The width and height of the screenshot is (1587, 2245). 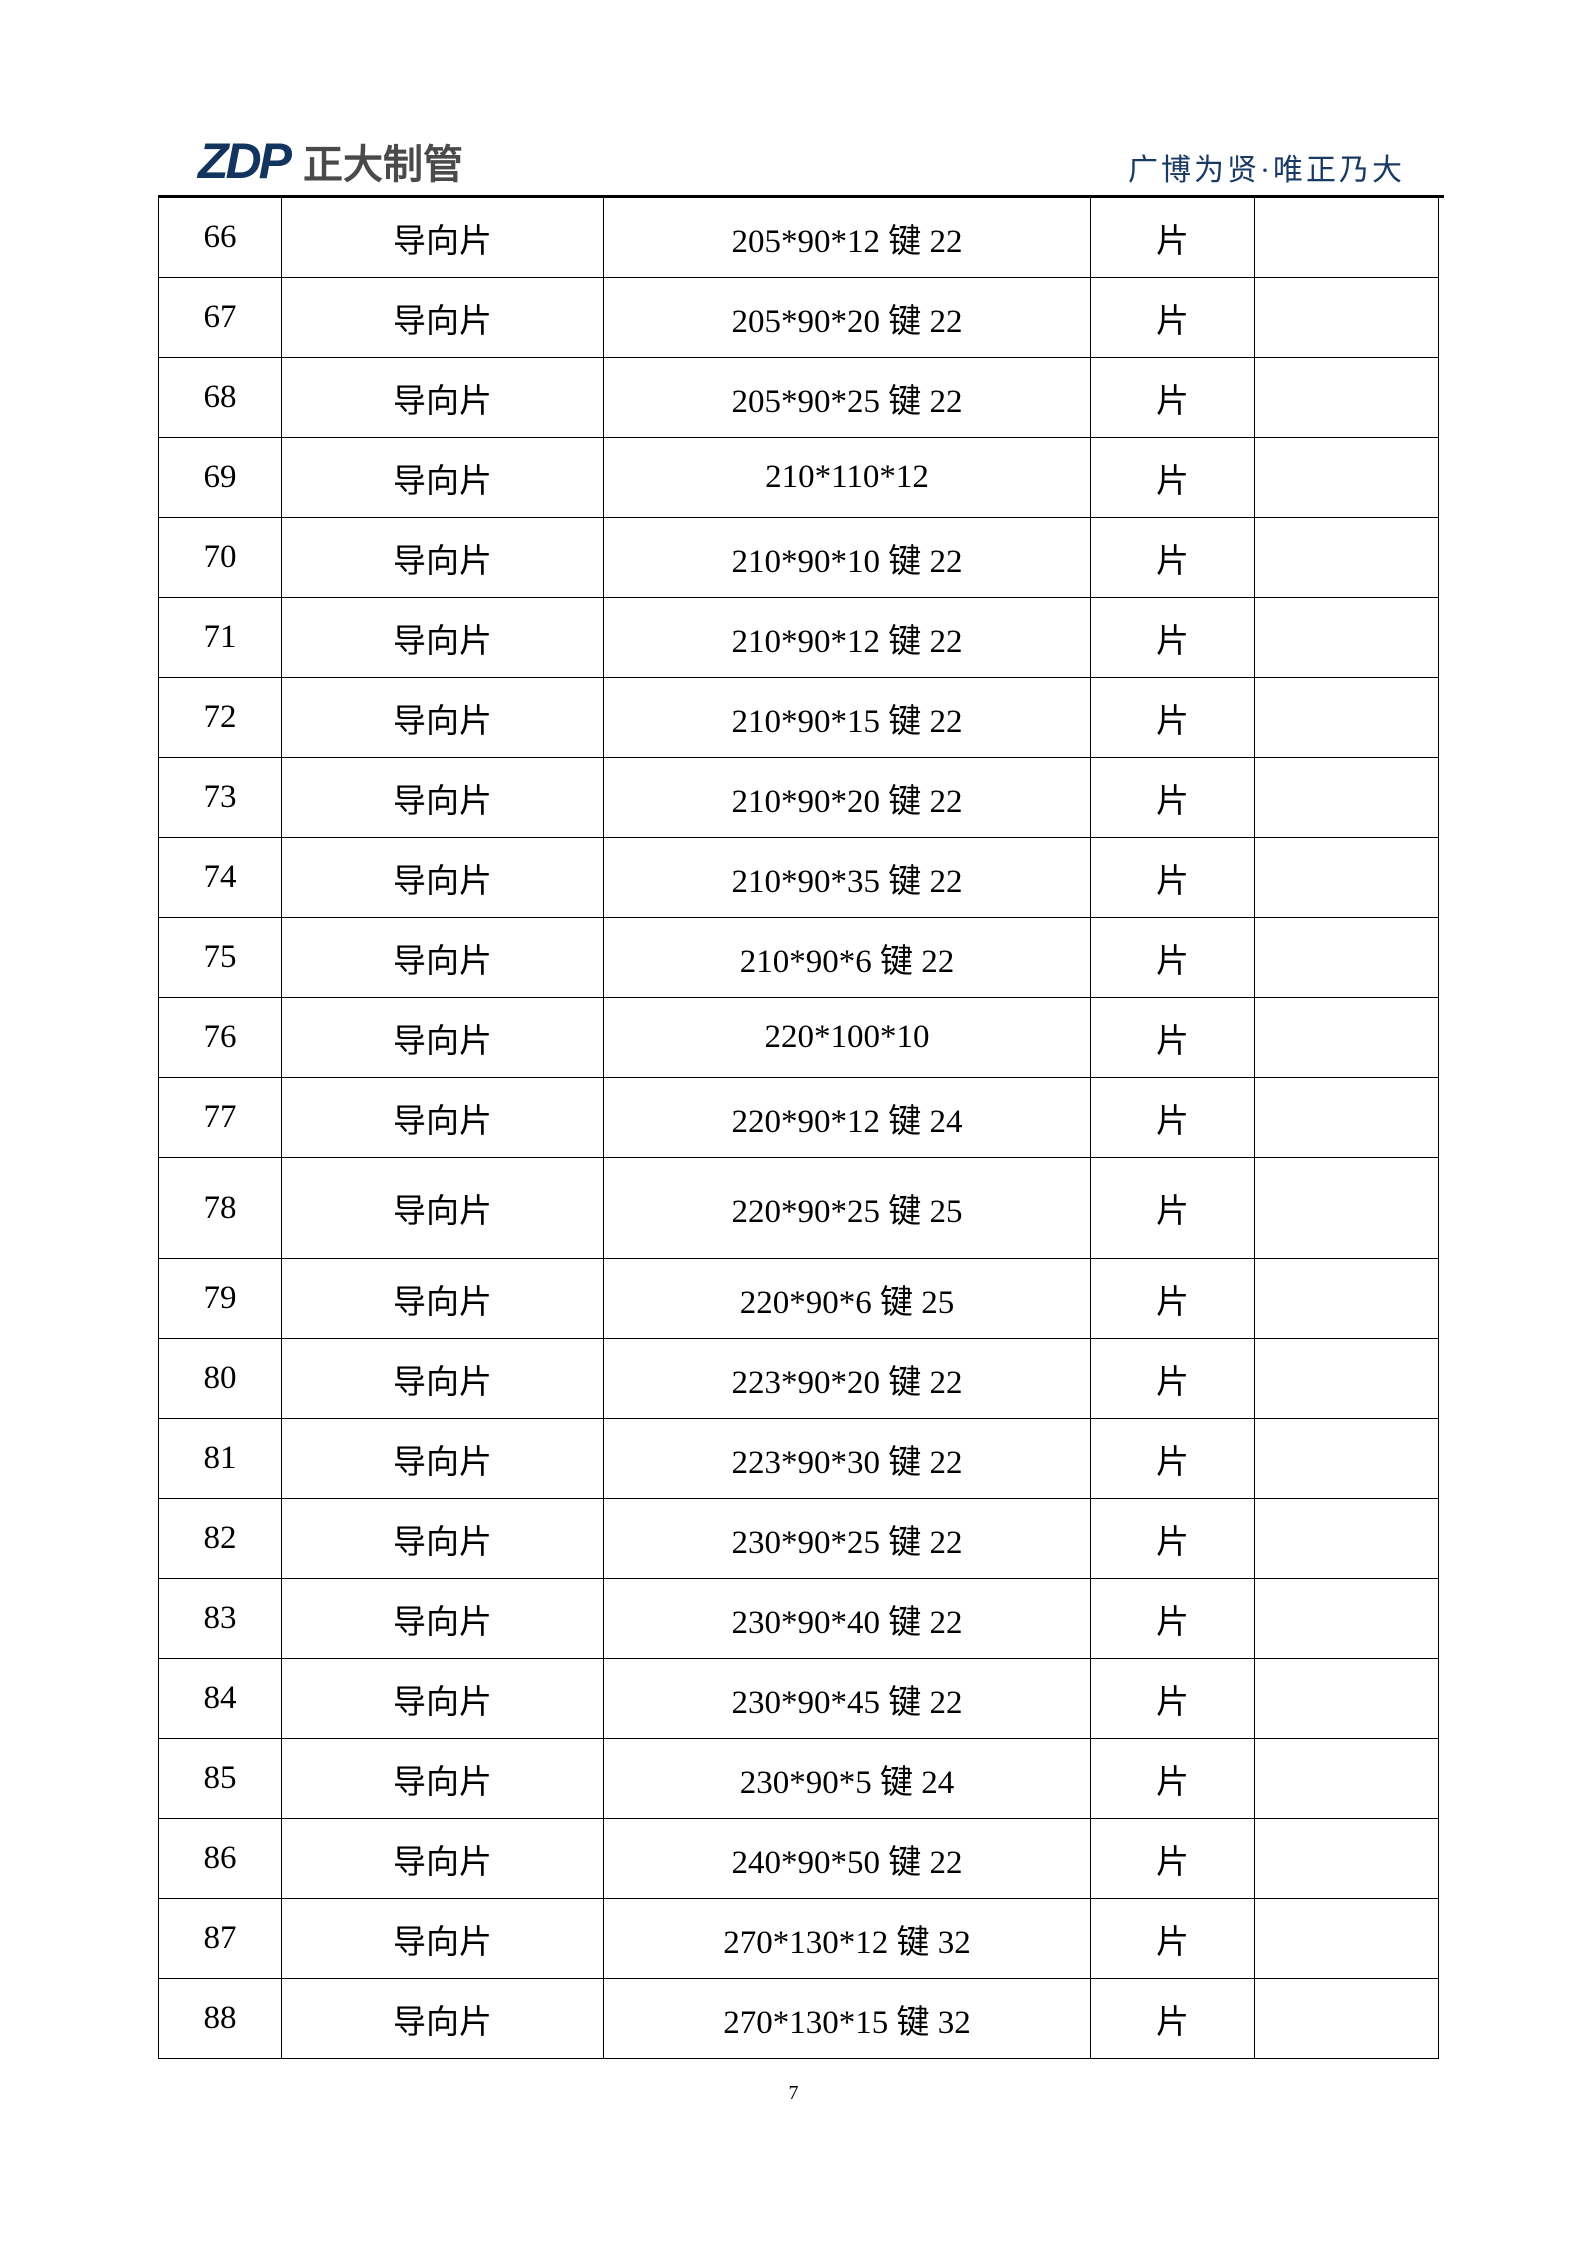 What do you see at coordinates (847, 1778) in the screenshot?
I see `specification-cell: 230*90*5 键 24` at bounding box center [847, 1778].